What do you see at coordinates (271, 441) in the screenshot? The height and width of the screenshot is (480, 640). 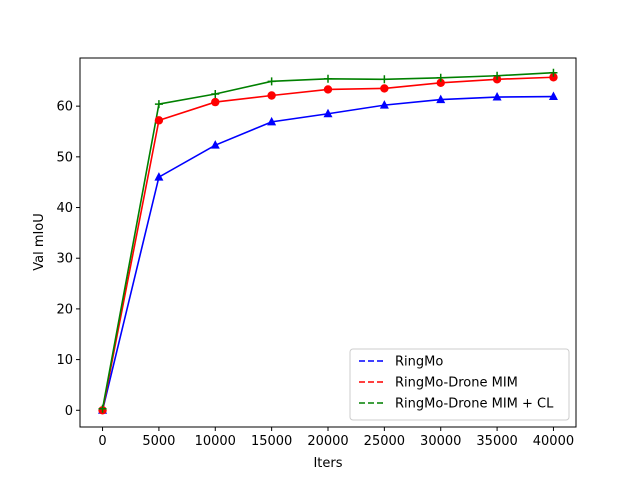 I see `x-tick-label: 15000` at bounding box center [271, 441].